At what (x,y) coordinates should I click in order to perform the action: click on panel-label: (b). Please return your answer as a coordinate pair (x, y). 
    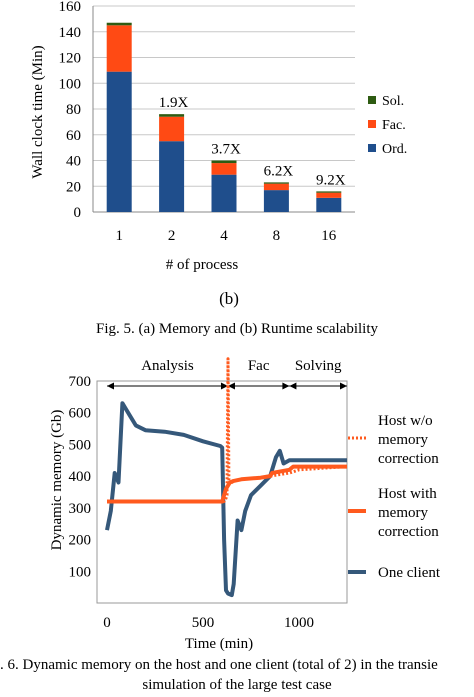
    Looking at the image, I should click on (229, 298).